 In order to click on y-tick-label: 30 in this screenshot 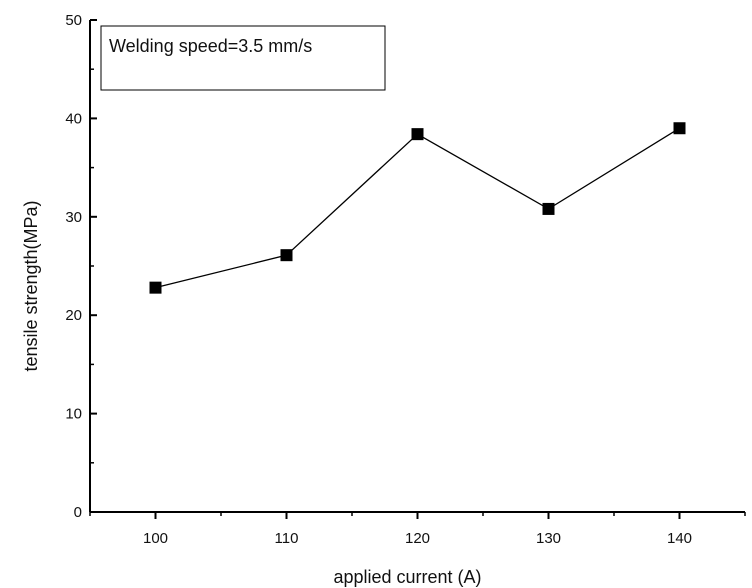, I will do `click(73, 217)`.